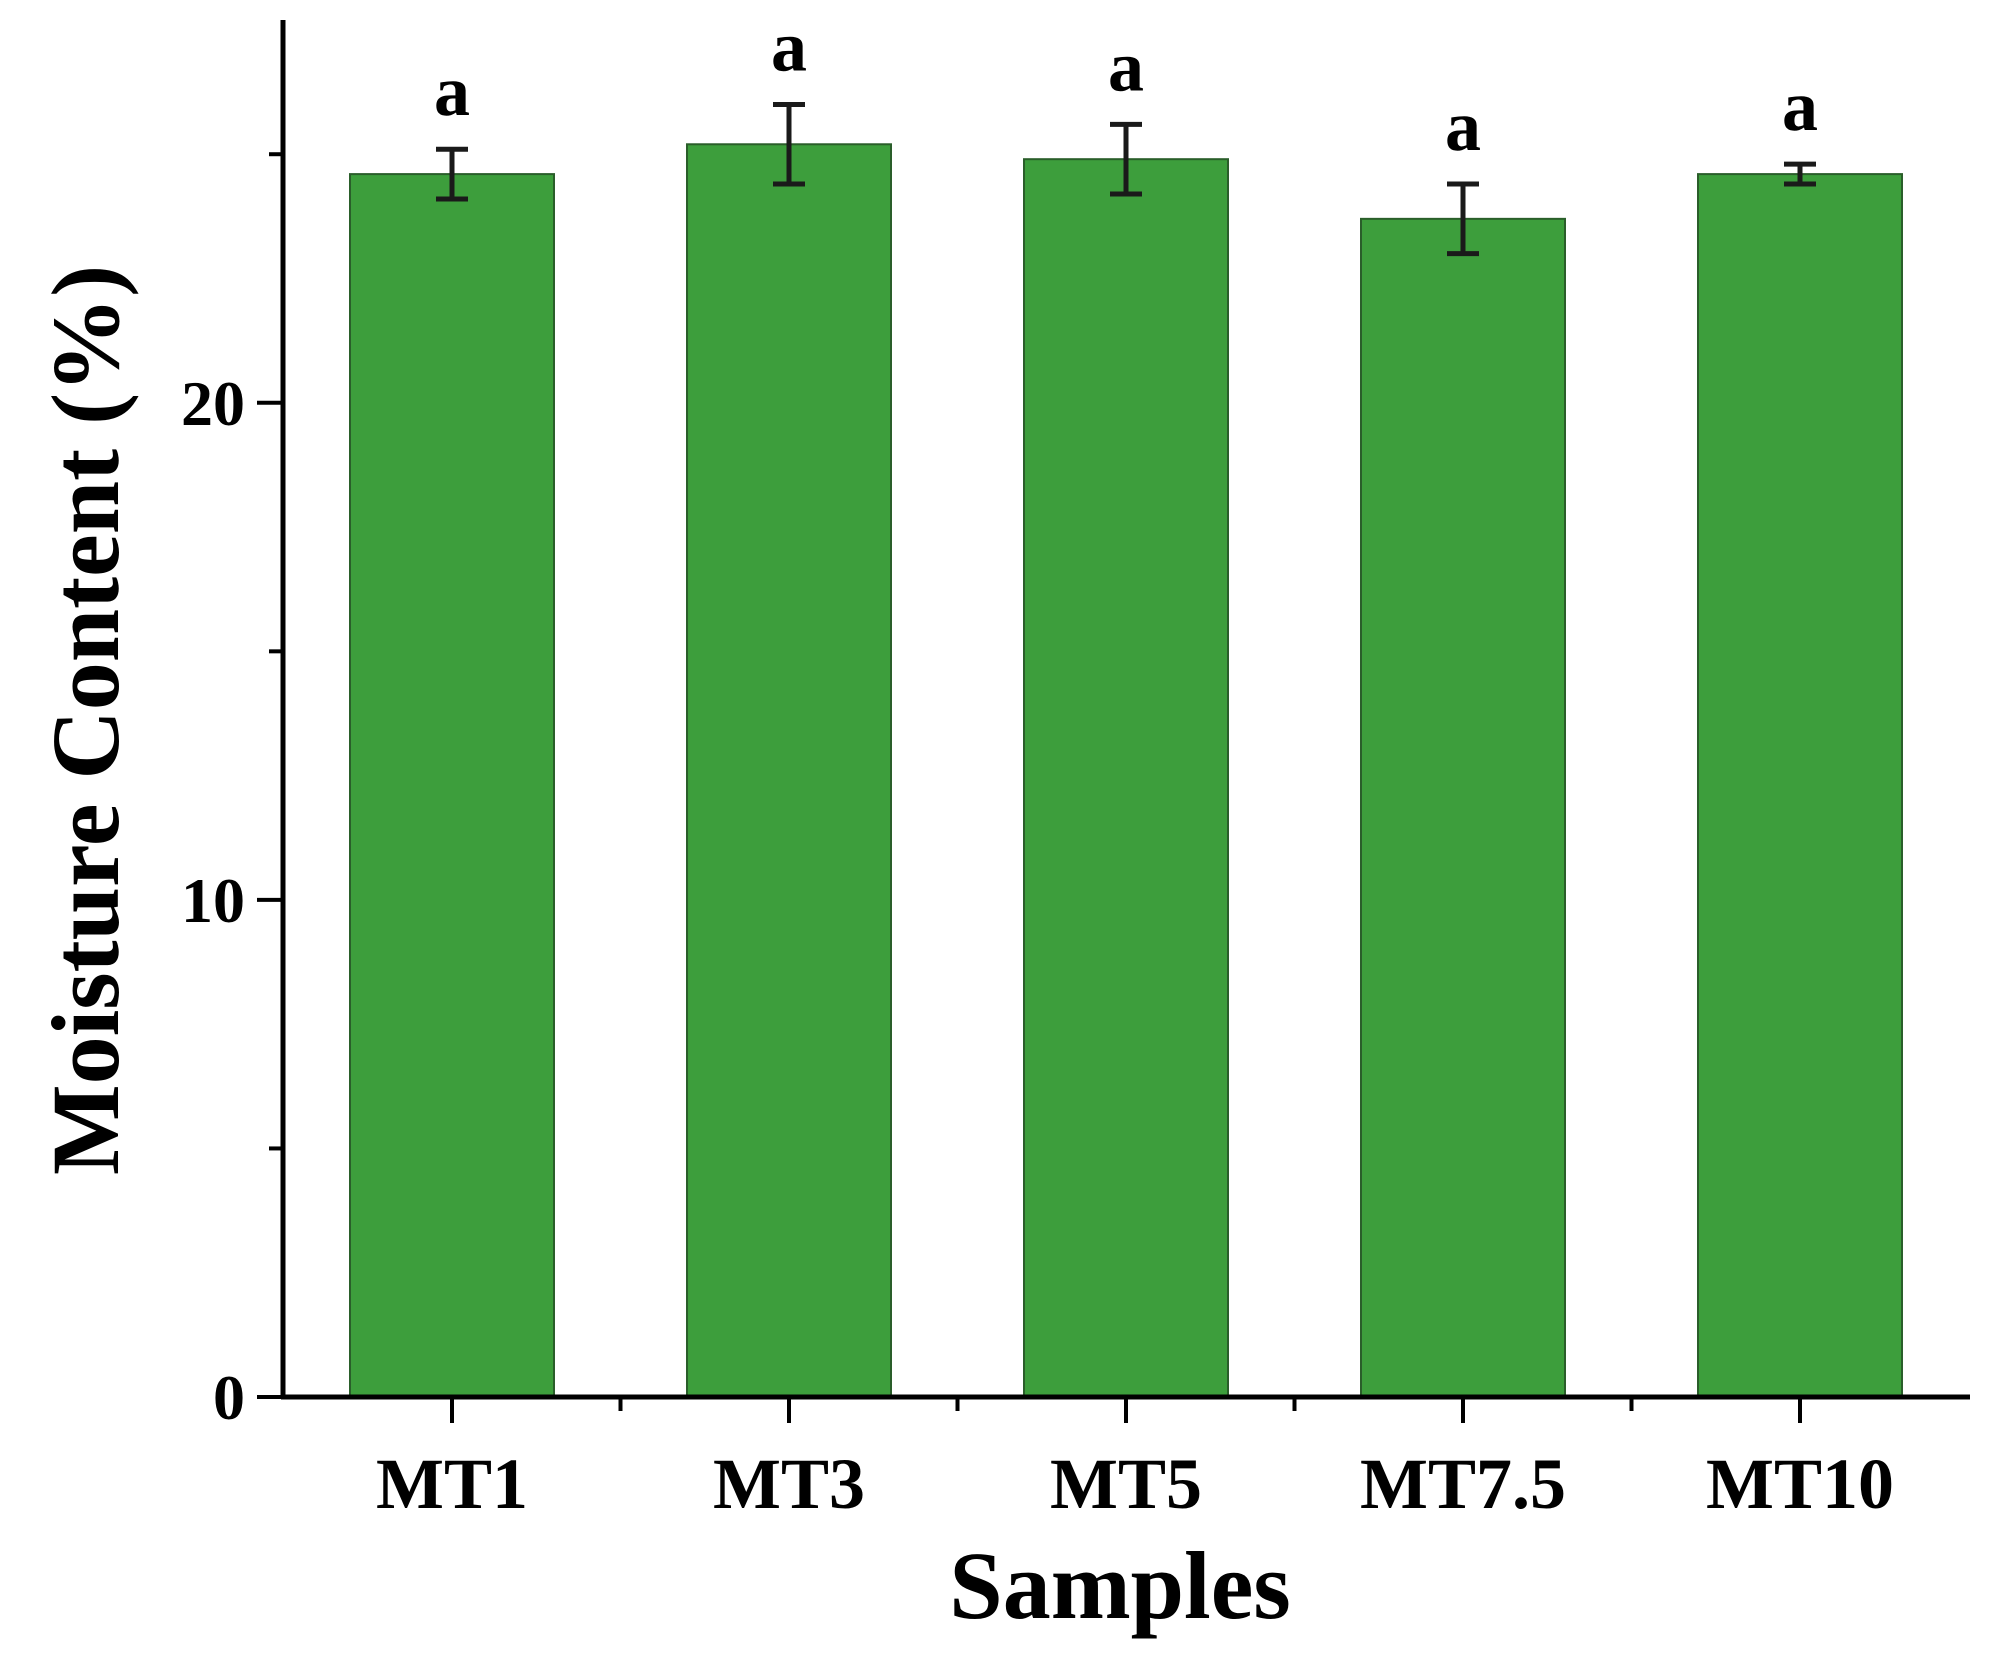 The image size is (1993, 1670). What do you see at coordinates (1800, 174) in the screenshot?
I see `error-bar-MT10` at bounding box center [1800, 174].